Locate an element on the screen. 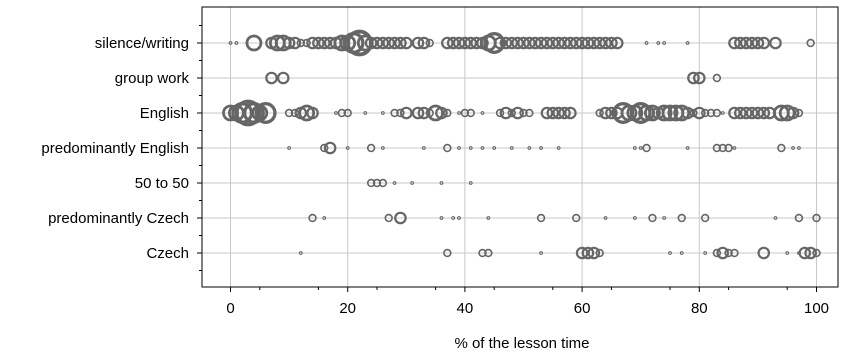  y-tick-label: group work is located at coordinates (152, 78).